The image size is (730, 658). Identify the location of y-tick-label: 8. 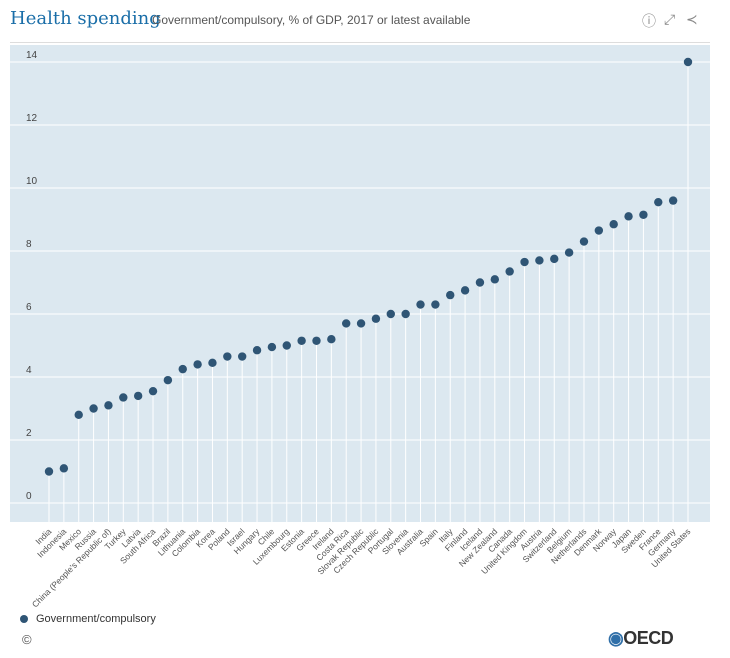
(29, 244).